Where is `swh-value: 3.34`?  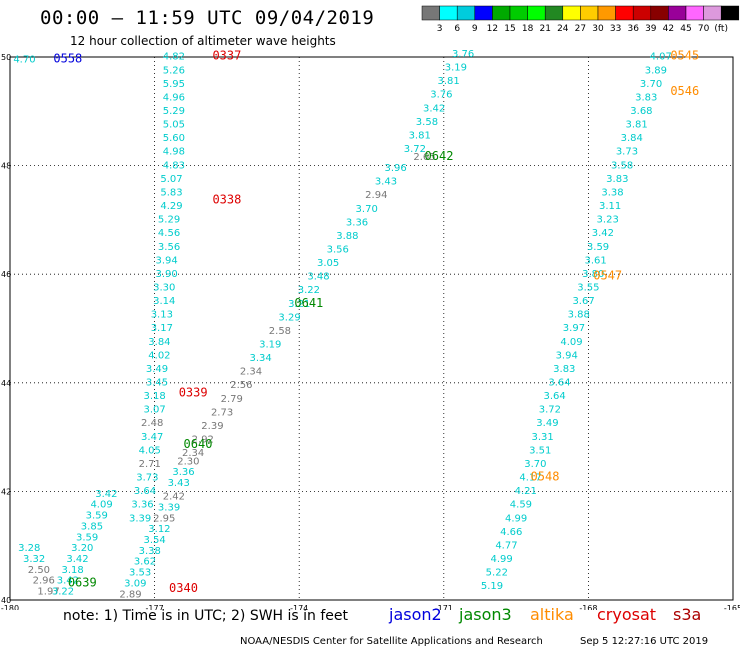 swh-value: 3.34 is located at coordinates (261, 358).